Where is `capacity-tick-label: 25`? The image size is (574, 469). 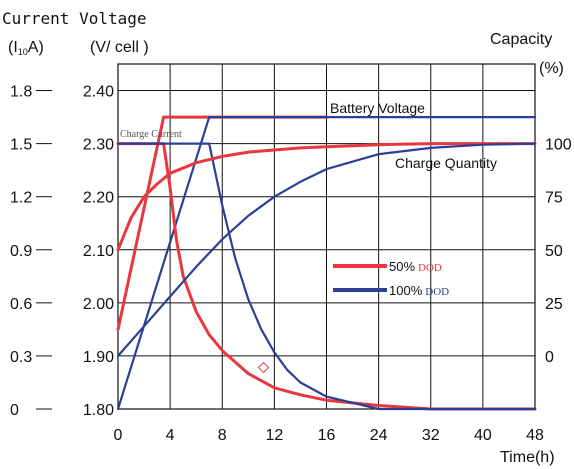 capacity-tick-label: 25 is located at coordinates (554, 304).